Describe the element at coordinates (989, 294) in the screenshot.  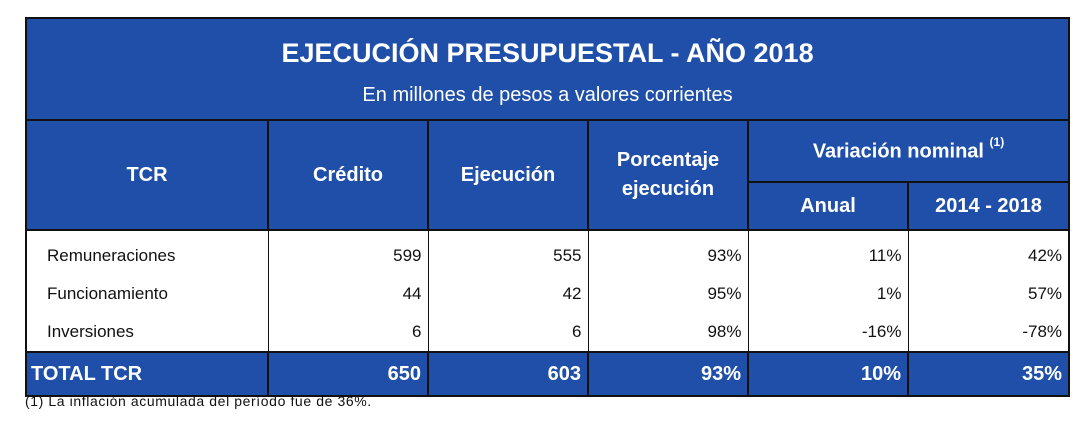
I see `row-periodo: 57%` at that location.